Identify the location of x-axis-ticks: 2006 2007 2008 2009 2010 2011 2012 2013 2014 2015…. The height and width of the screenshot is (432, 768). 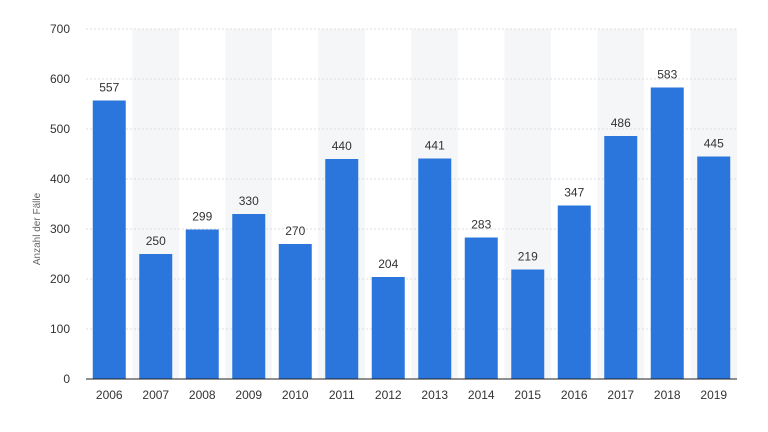
(412, 395).